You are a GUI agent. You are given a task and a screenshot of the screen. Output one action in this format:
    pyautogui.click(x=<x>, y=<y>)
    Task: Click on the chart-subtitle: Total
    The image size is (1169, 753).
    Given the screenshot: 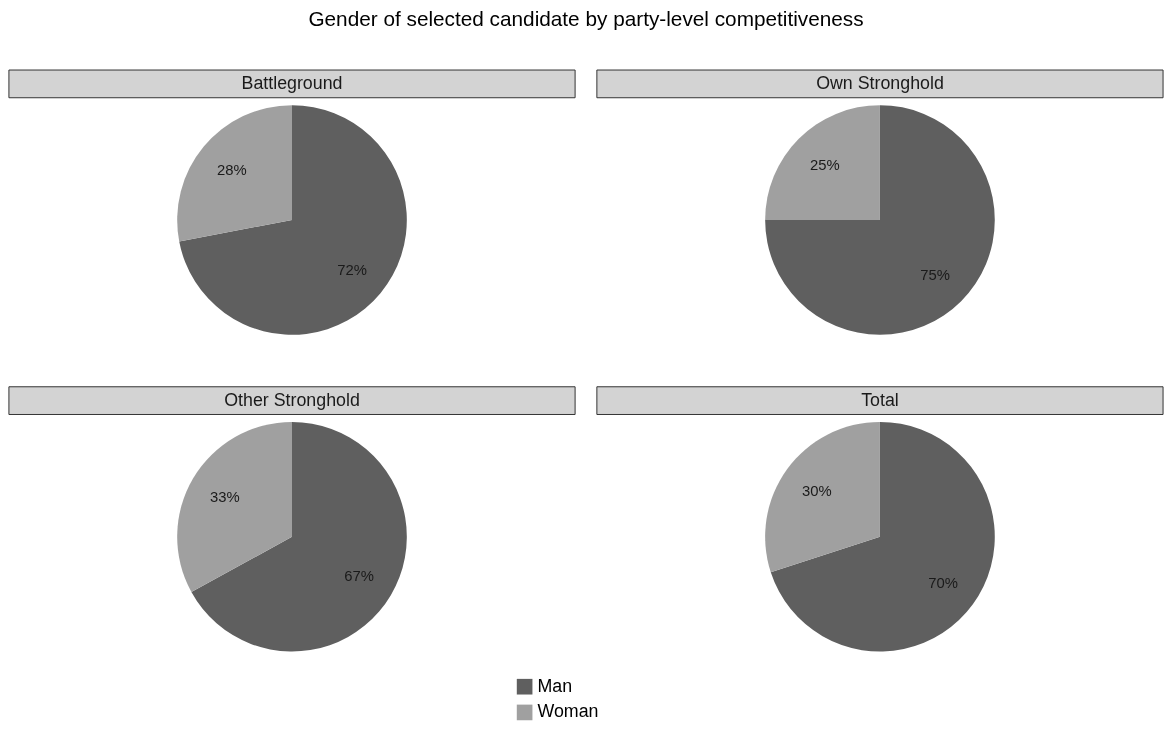 What is the action you would take?
    pyautogui.click(x=880, y=399)
    